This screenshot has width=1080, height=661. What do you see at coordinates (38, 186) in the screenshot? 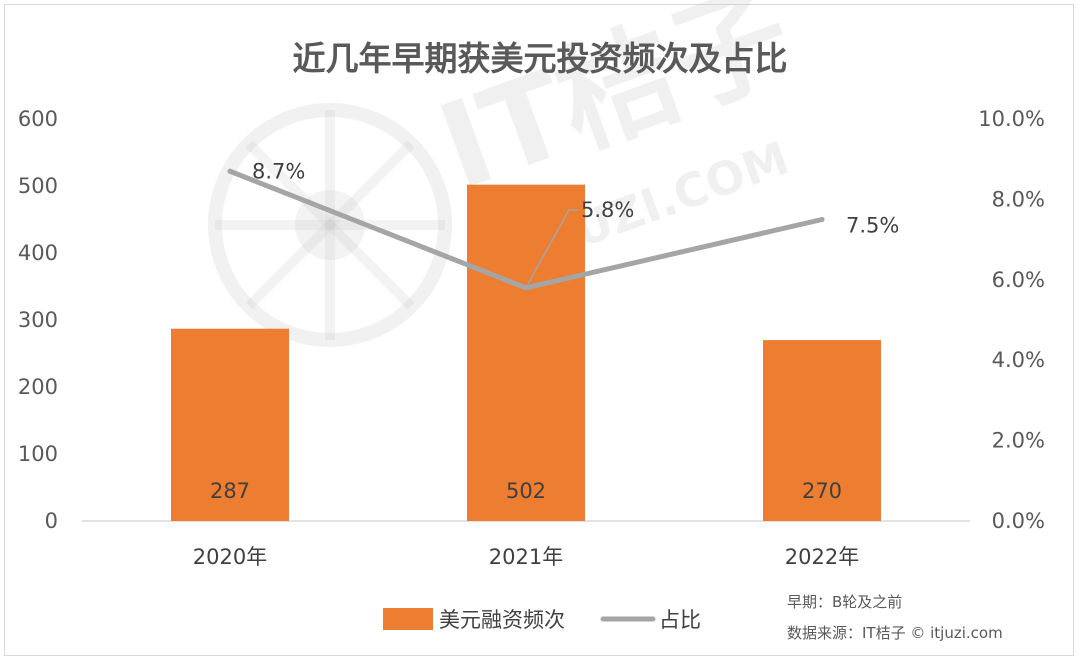
I see `left-tick-label: 500` at bounding box center [38, 186].